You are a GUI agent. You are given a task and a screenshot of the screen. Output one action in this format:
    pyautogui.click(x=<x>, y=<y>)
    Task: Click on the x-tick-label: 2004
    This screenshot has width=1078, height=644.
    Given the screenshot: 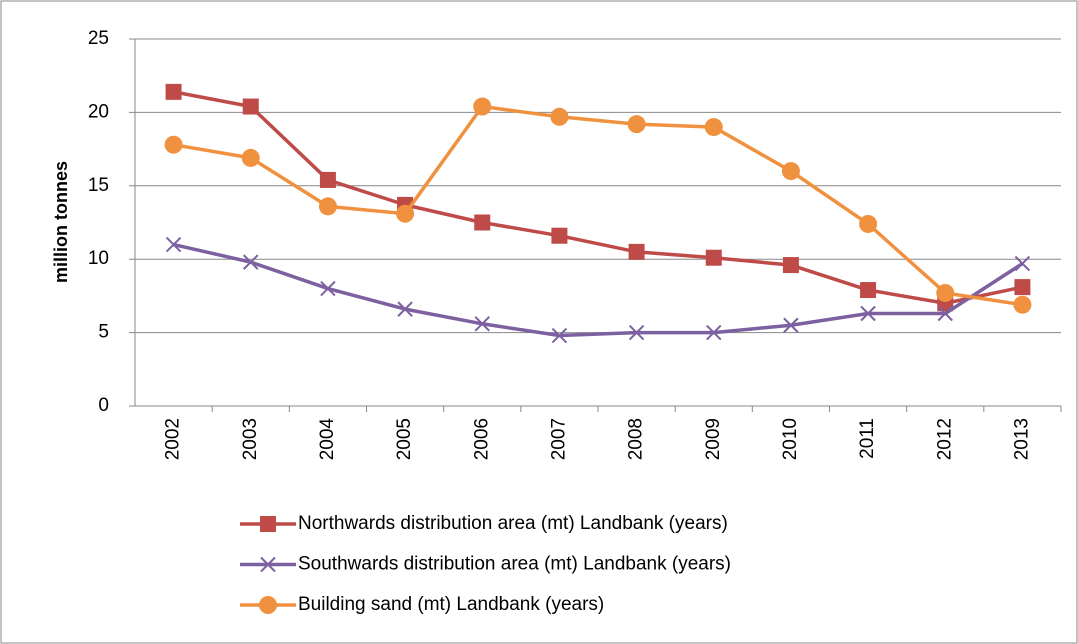 What is the action you would take?
    pyautogui.click(x=327, y=439)
    